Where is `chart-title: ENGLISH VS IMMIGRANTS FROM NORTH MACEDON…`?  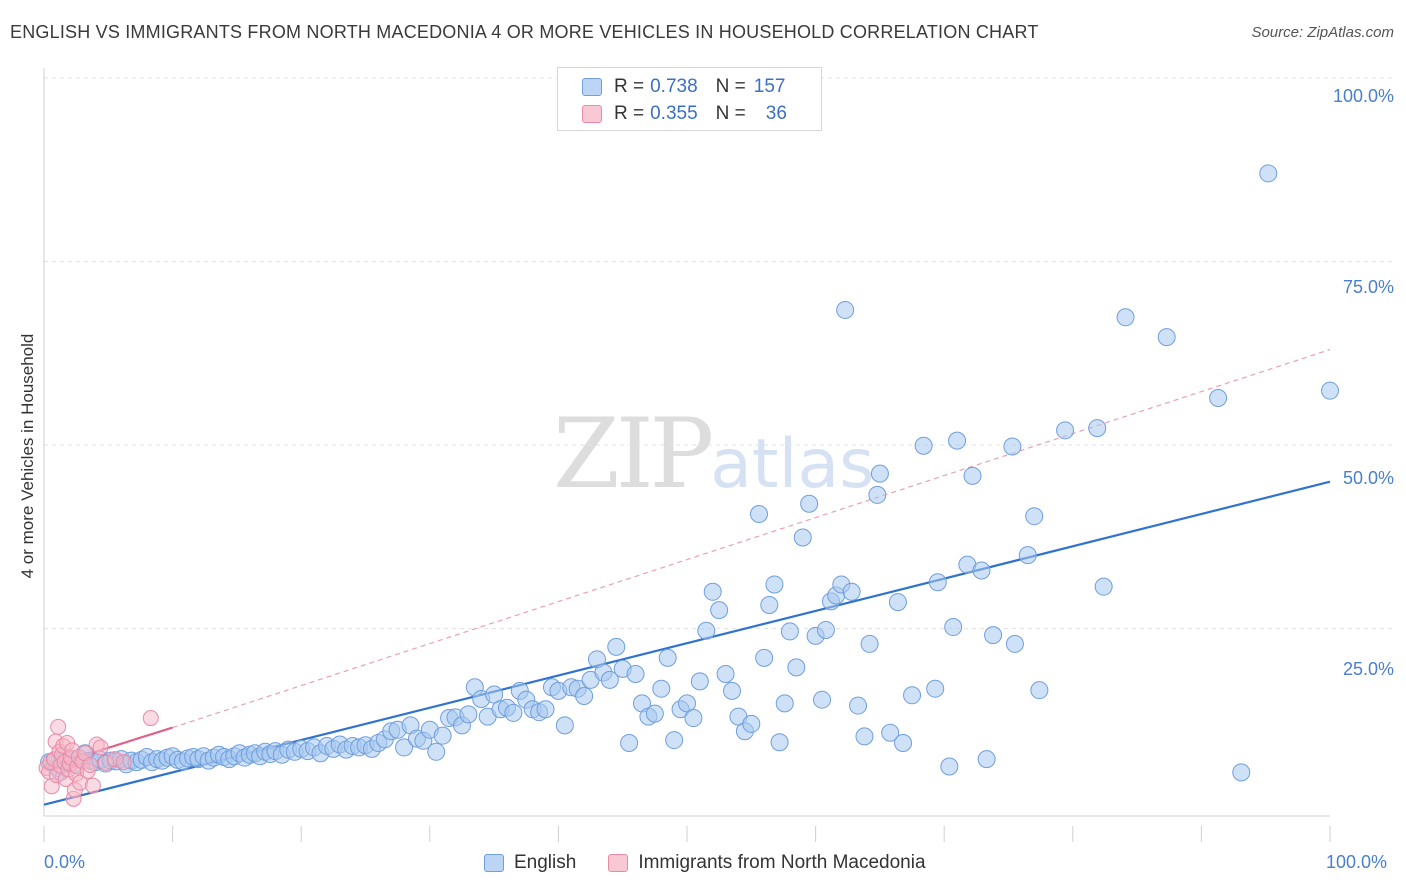
chart-title: ENGLISH VS IMMIGRANTS FROM NORTH MACEDON… is located at coordinates (524, 32).